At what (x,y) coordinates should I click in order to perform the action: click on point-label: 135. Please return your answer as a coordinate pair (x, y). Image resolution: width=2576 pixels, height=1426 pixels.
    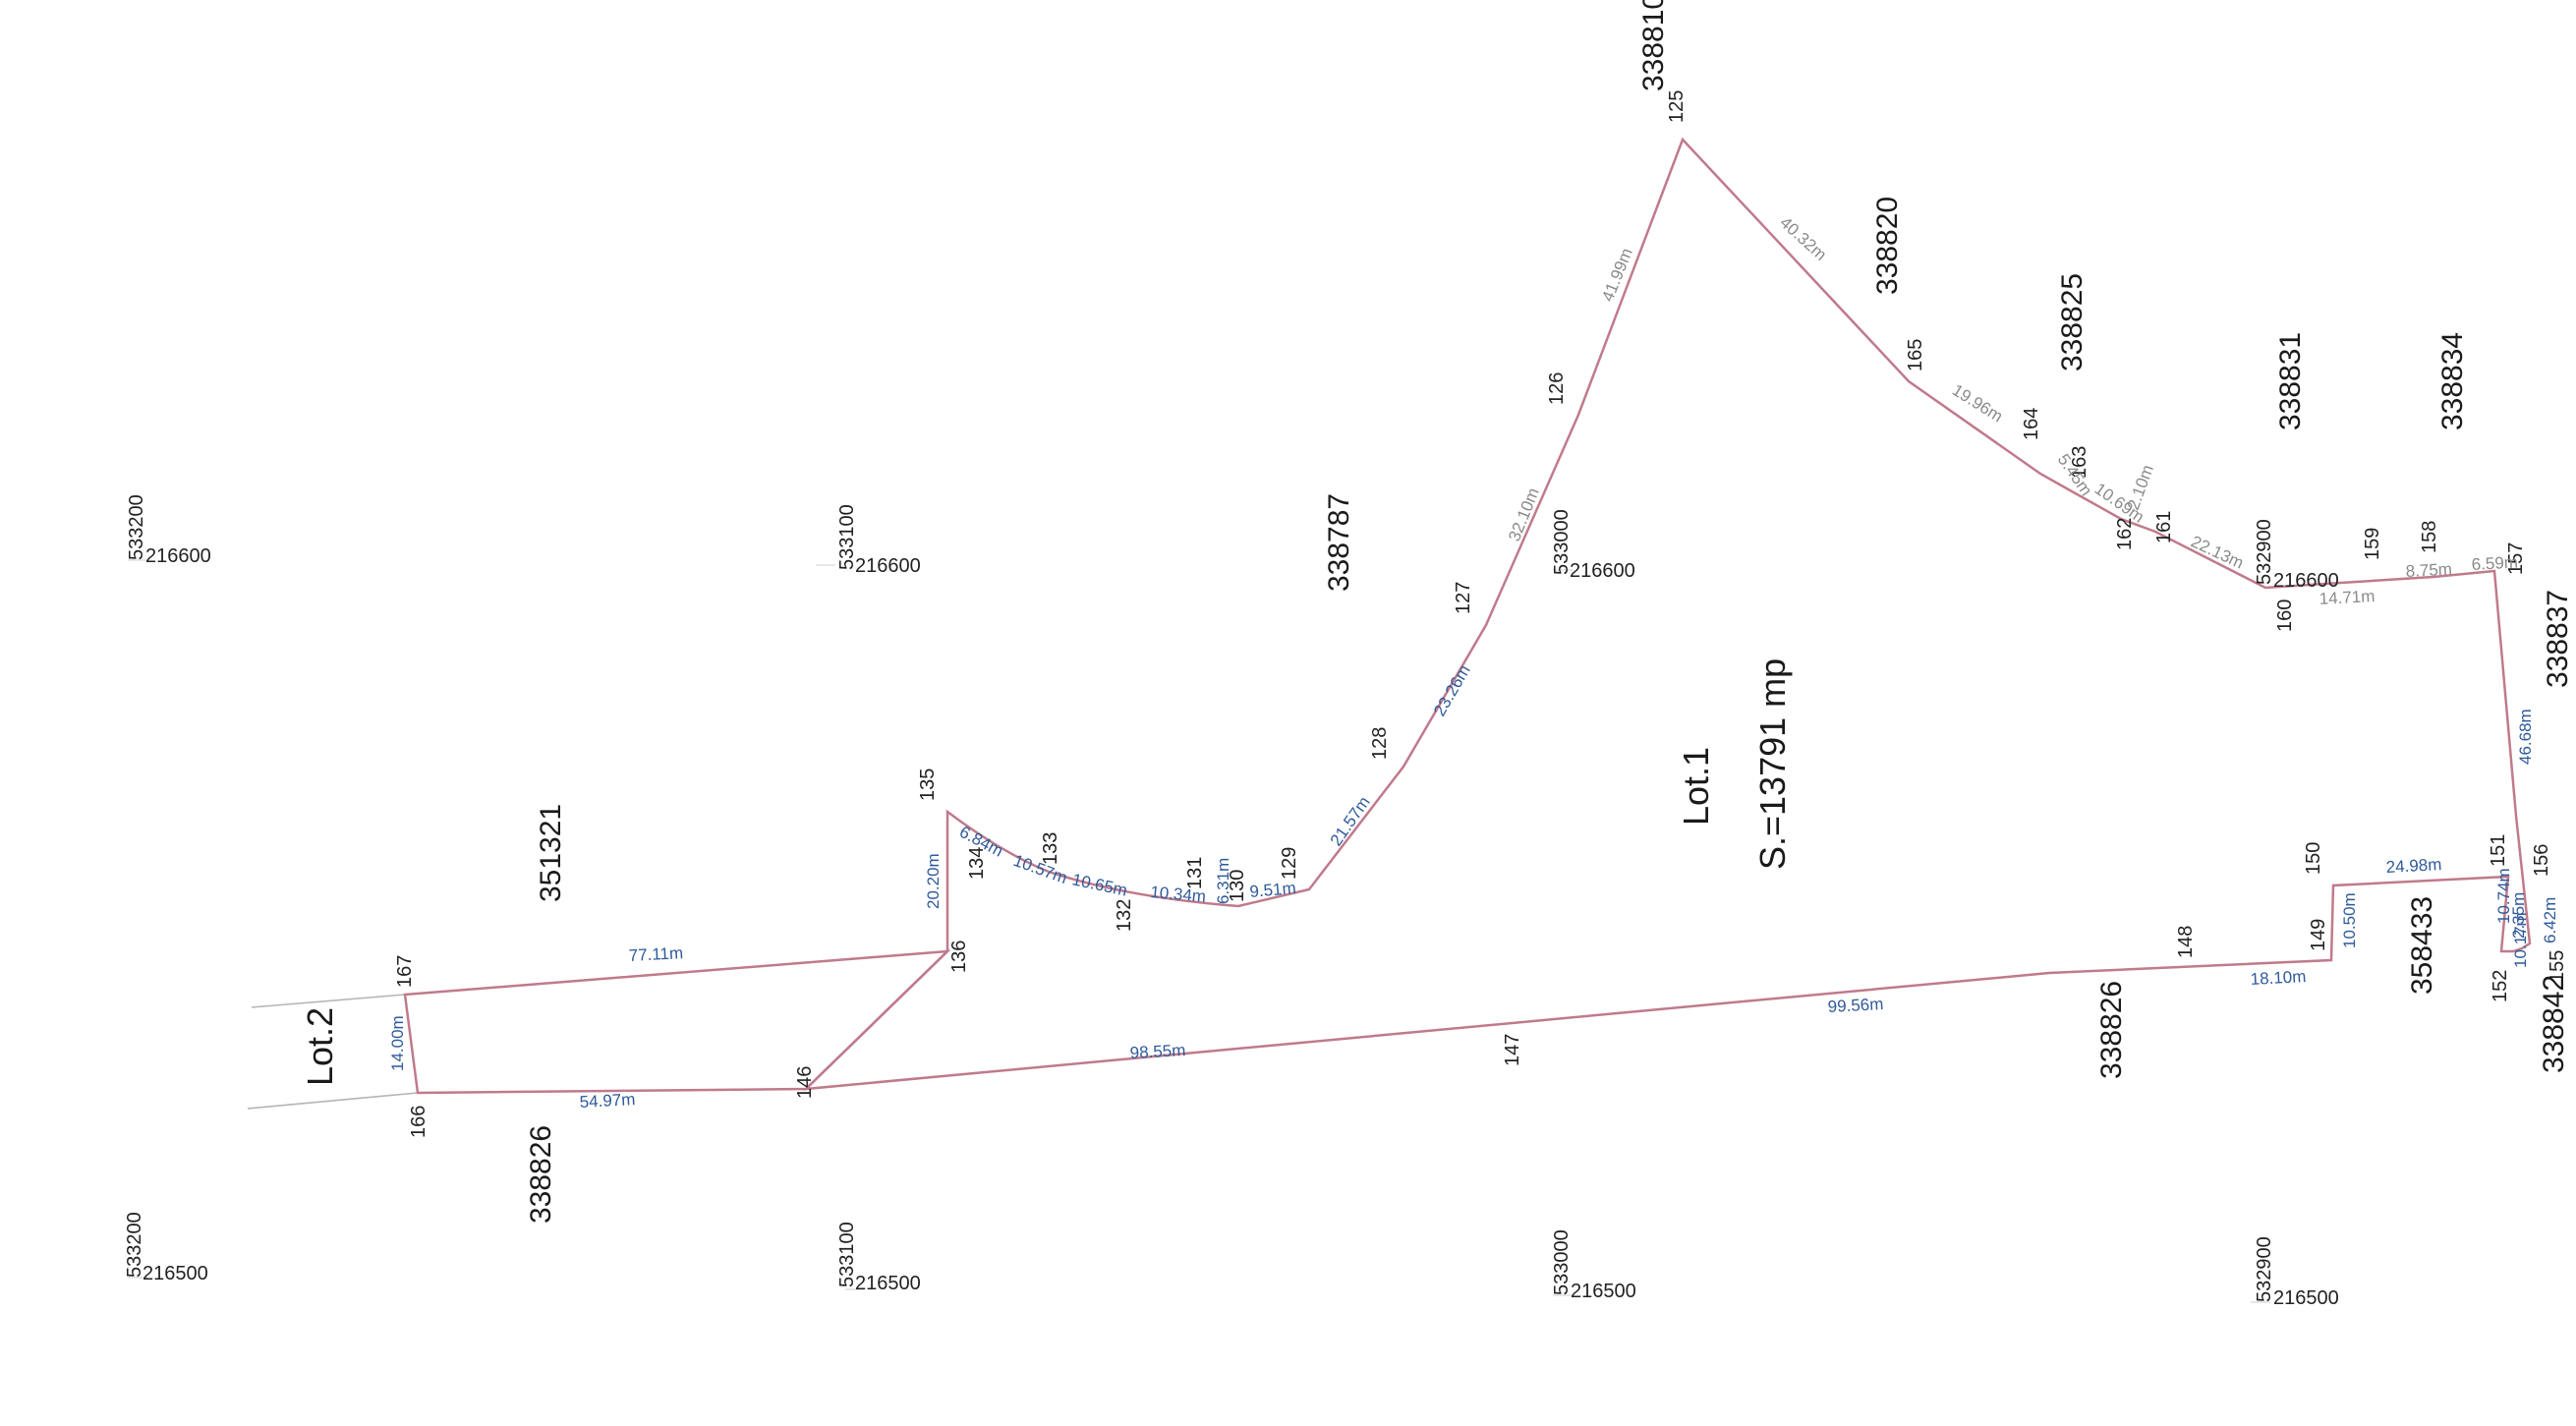
    Looking at the image, I should click on (928, 785).